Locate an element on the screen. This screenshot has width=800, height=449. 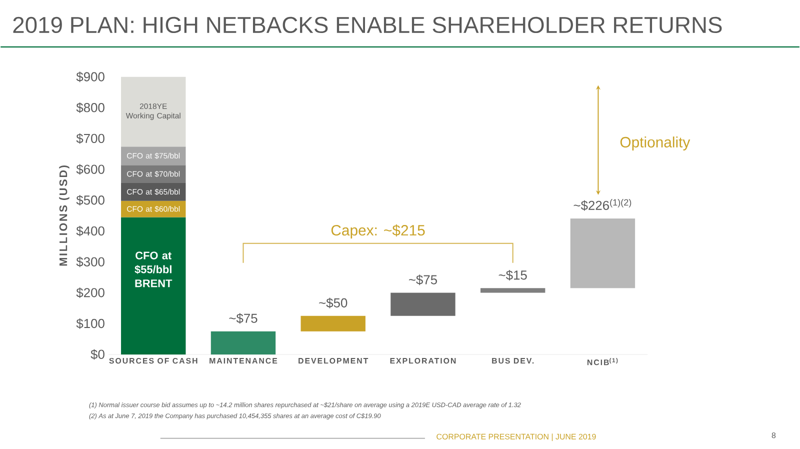
y-tick-label: $100 is located at coordinates (90, 323).